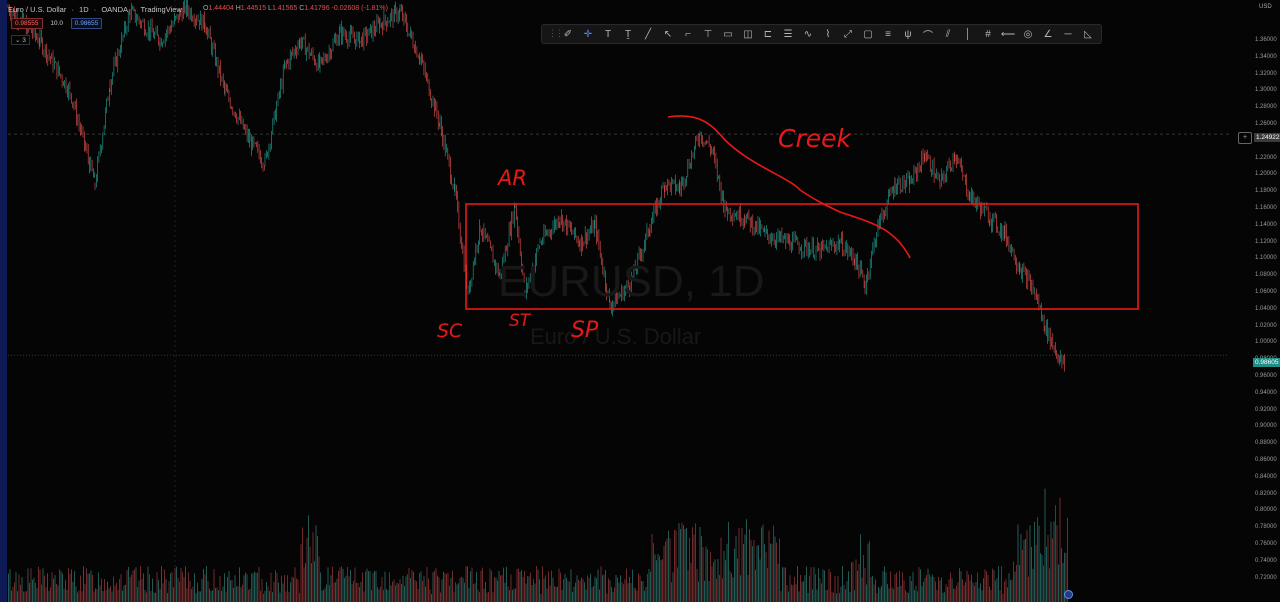 This screenshot has height=602, width=1280. I want to click on price-tick: 1.06000, so click(1266, 292).